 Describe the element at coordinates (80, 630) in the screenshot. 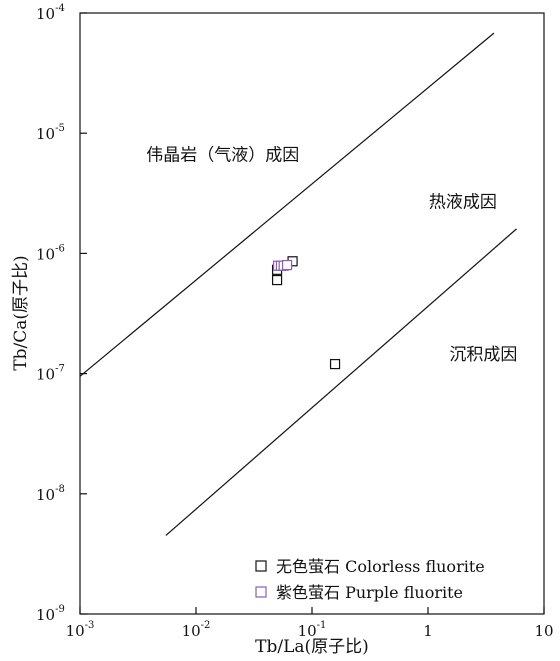

I see `x-tick-label: 10⁻³` at that location.